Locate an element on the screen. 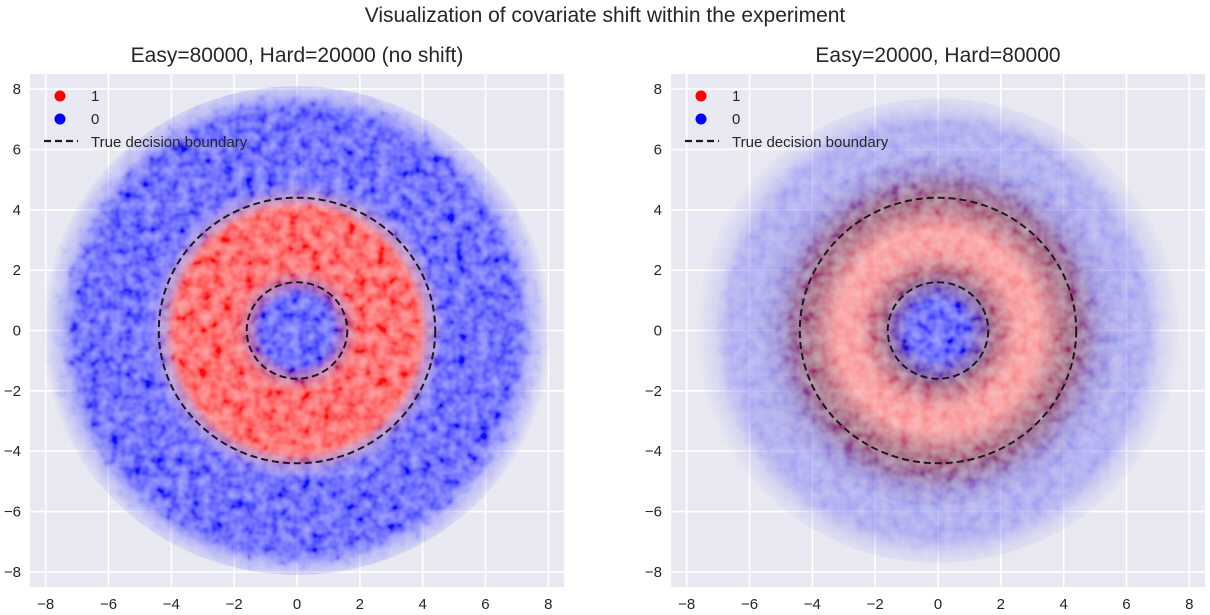  subplot-title: Easy=80000, Hard=20000 (no shift) is located at coordinates (297, 55).